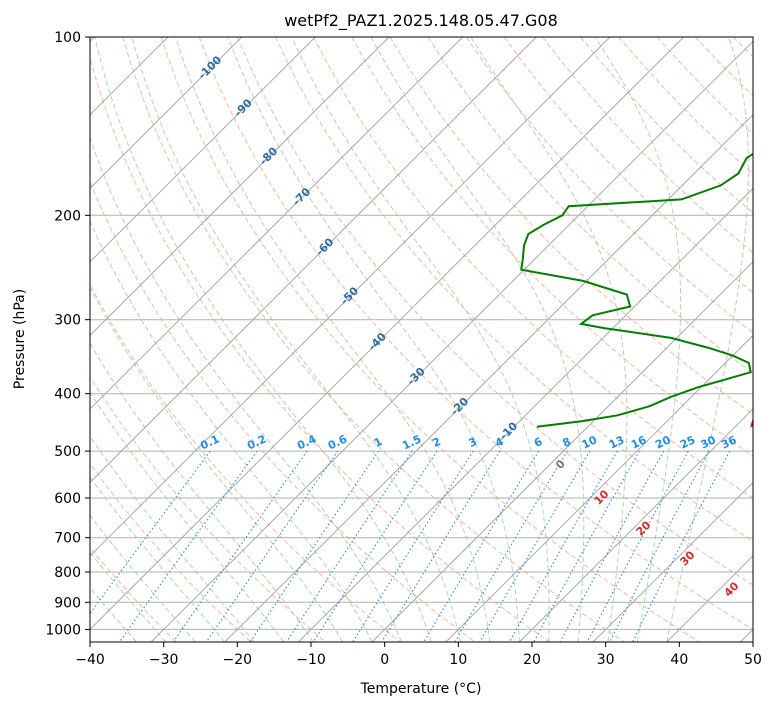 This screenshot has width=775, height=708. Describe the element at coordinates (709, 442) in the screenshot. I see `mixing-ratio-label: 30` at that location.